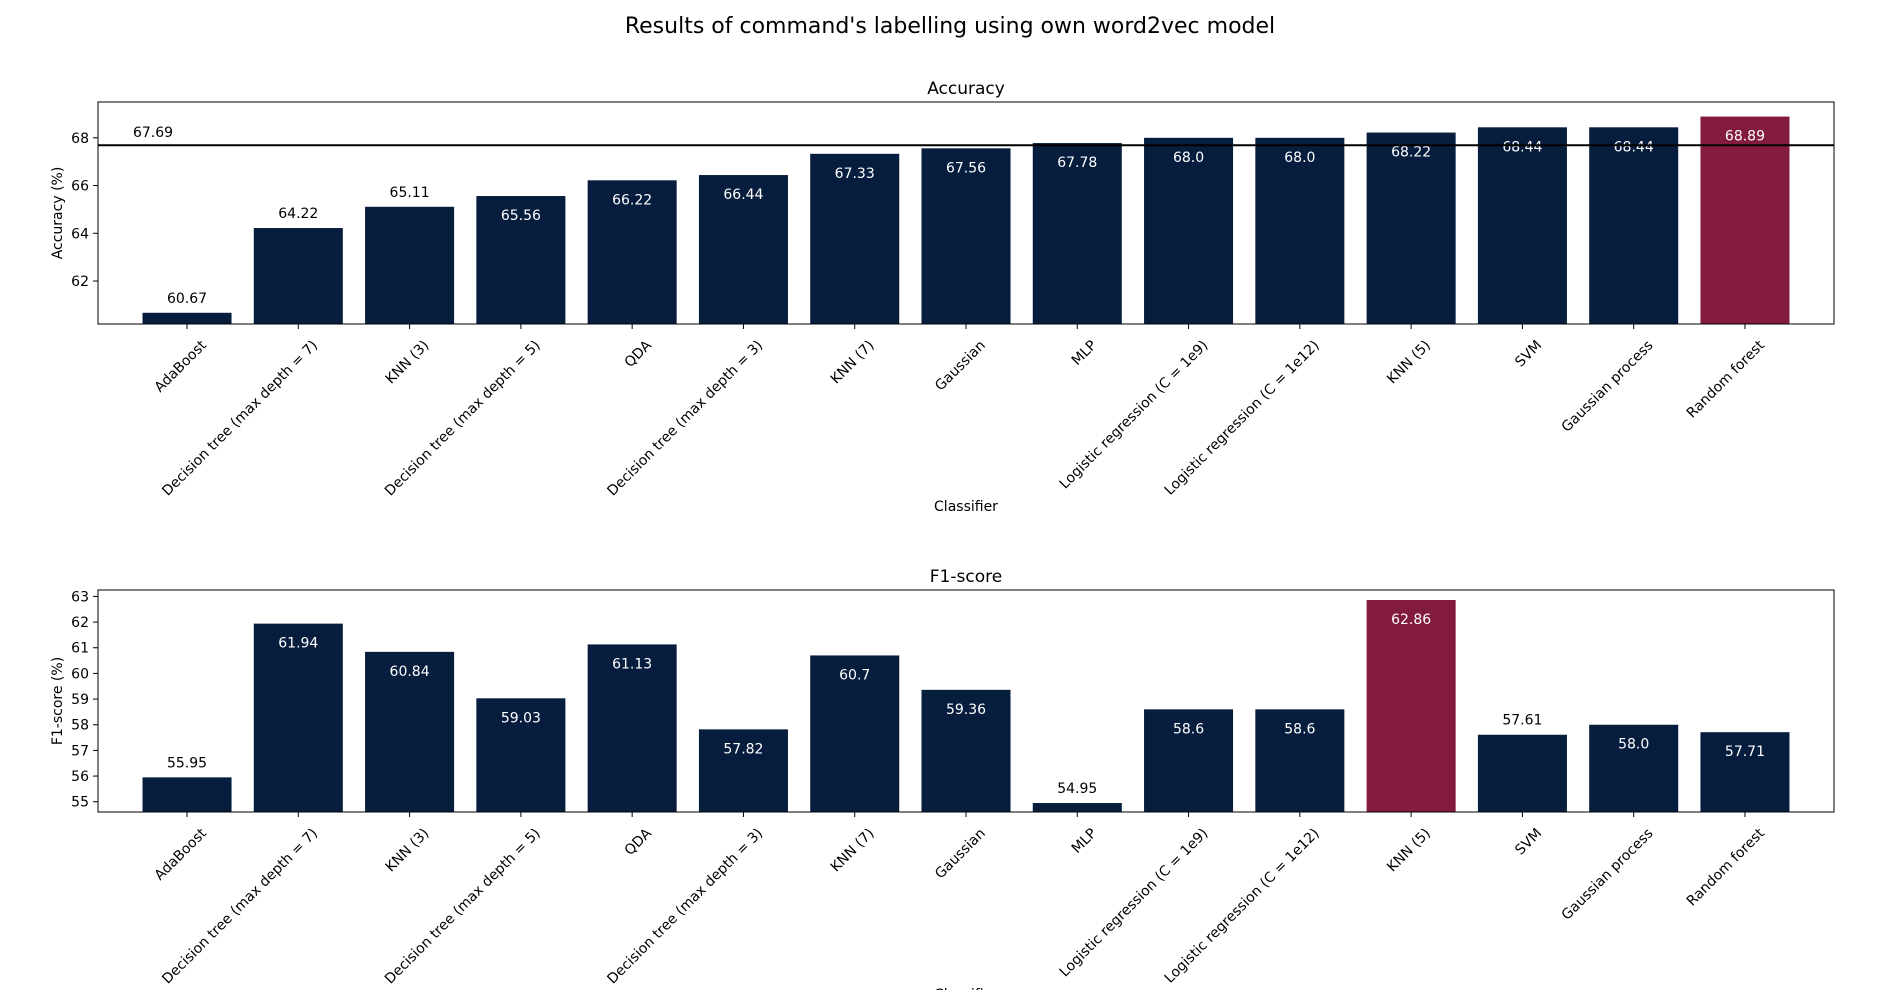  What do you see at coordinates (1745, 752) in the screenshot?
I see `data-label: 57.71` at bounding box center [1745, 752].